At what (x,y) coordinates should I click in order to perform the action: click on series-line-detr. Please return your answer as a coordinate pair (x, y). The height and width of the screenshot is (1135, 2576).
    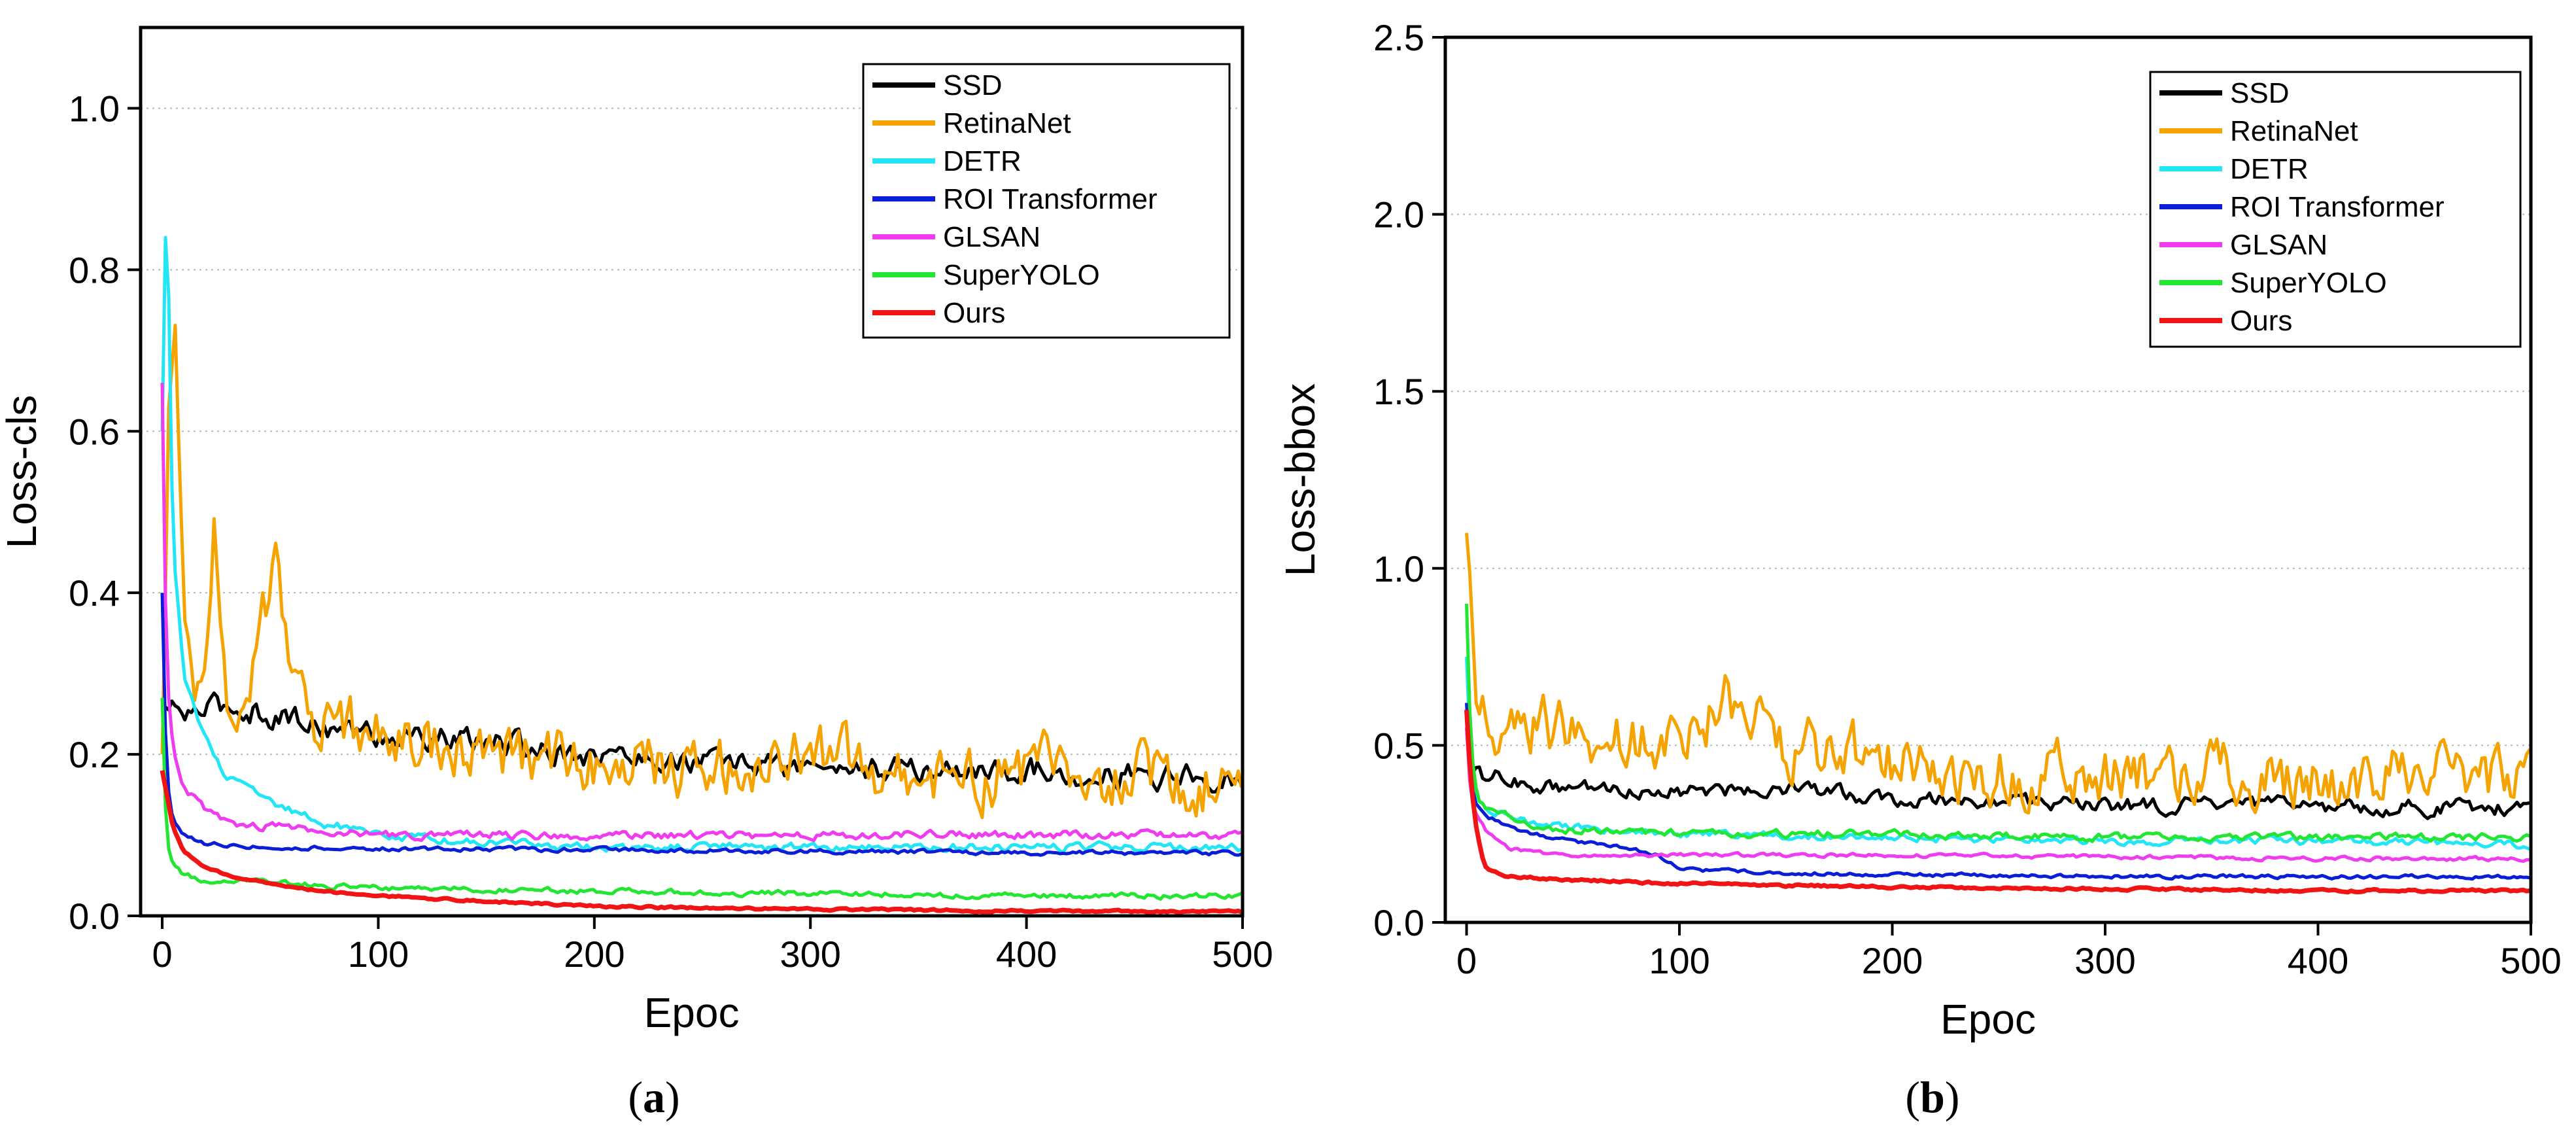
    Looking at the image, I should click on (1998, 753).